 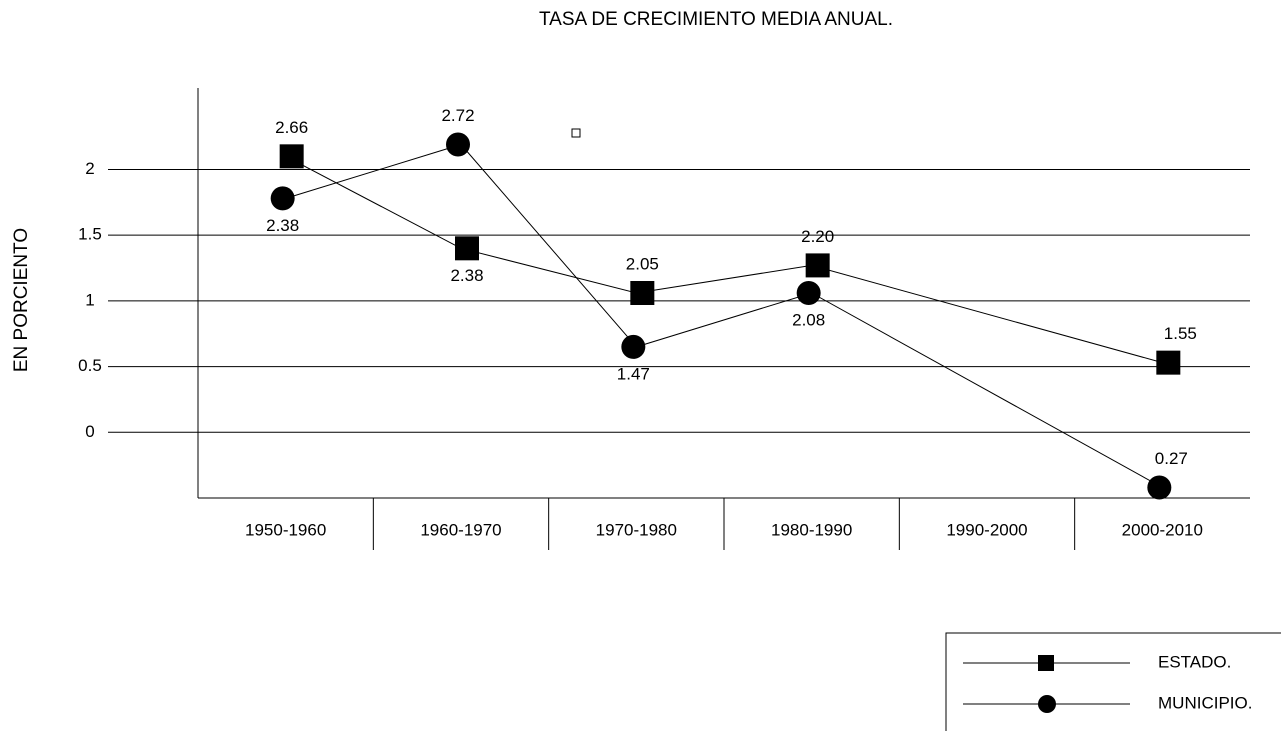 I want to click on y-axis-label: EN PORCIENTO, so click(x=21, y=300).